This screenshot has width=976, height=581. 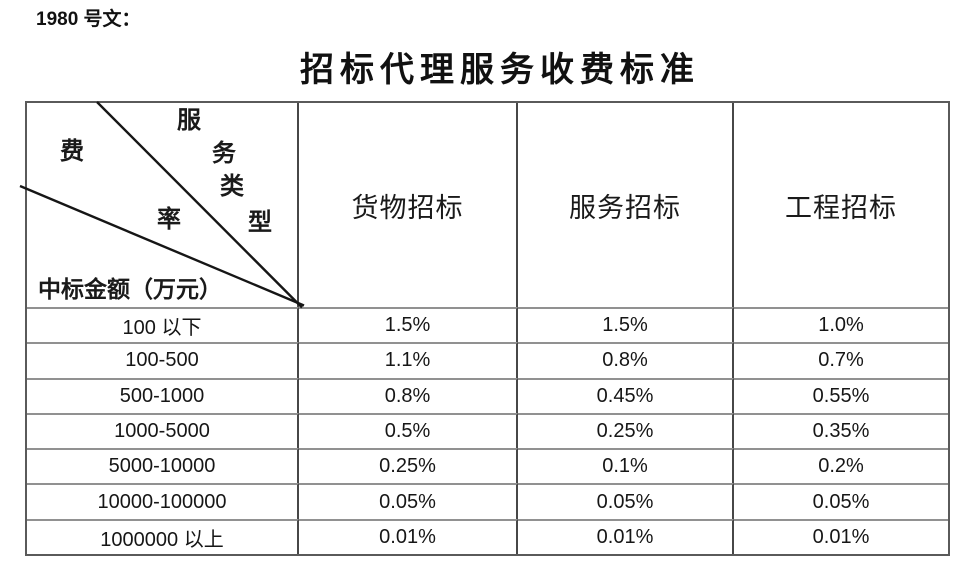 I want to click on row1-engineering-cell: 1.0%, so click(x=841, y=324).